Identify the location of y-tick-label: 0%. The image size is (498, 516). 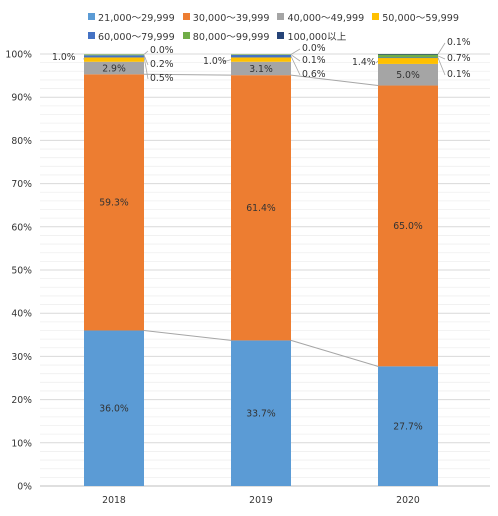
(24, 487).